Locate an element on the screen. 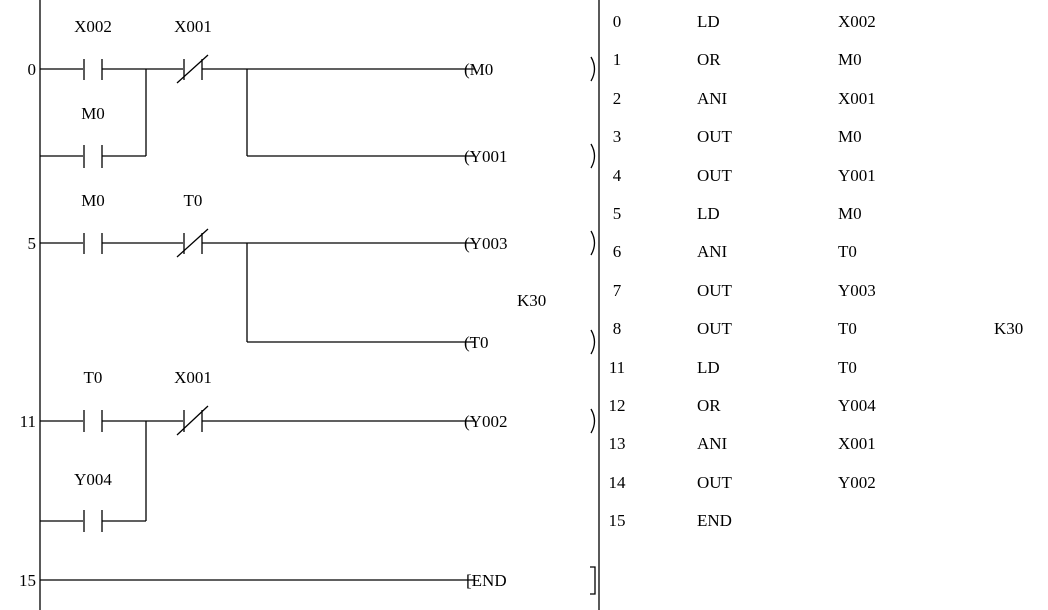  label-t0-rung11: T0 is located at coordinates (93, 377).